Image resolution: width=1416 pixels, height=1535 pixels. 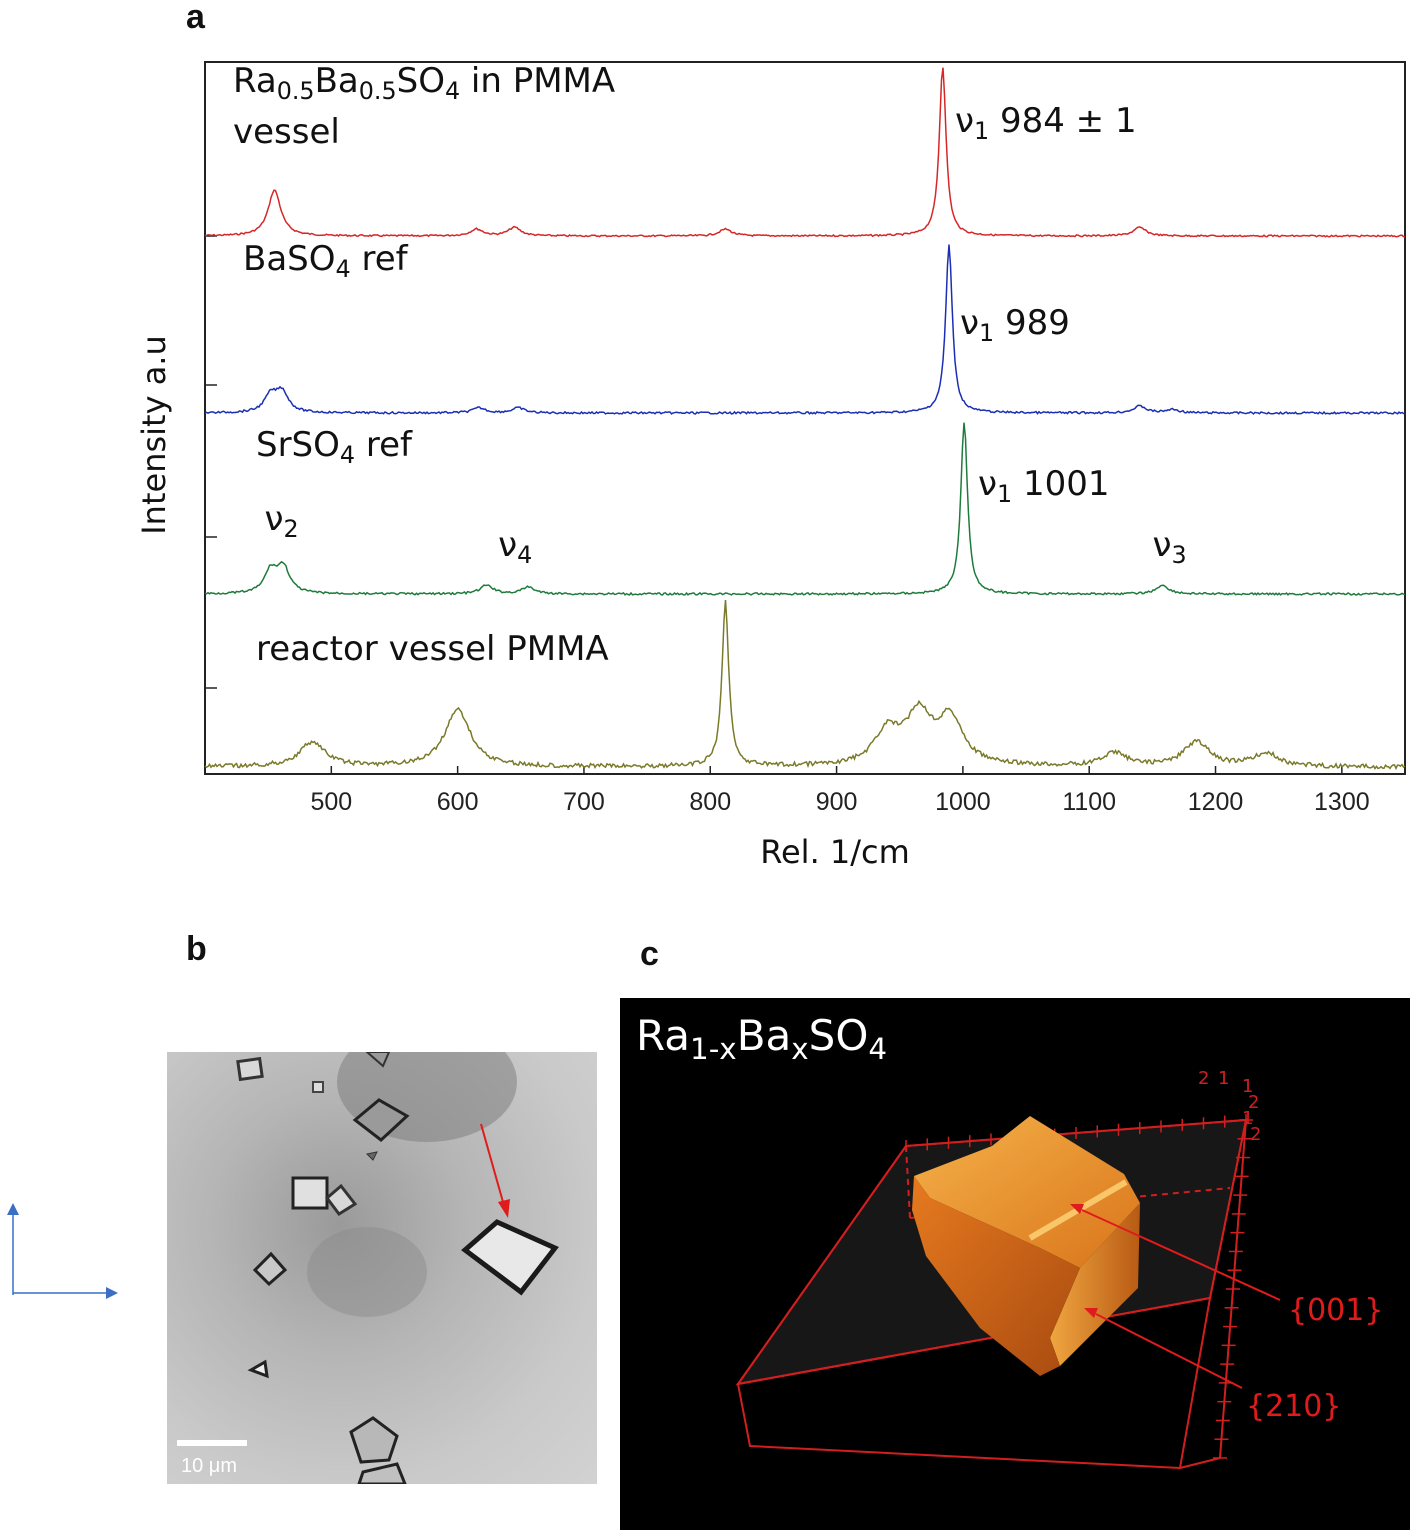 What do you see at coordinates (112, 1293) in the screenshot?
I see `orientation-arrow-right` at bounding box center [112, 1293].